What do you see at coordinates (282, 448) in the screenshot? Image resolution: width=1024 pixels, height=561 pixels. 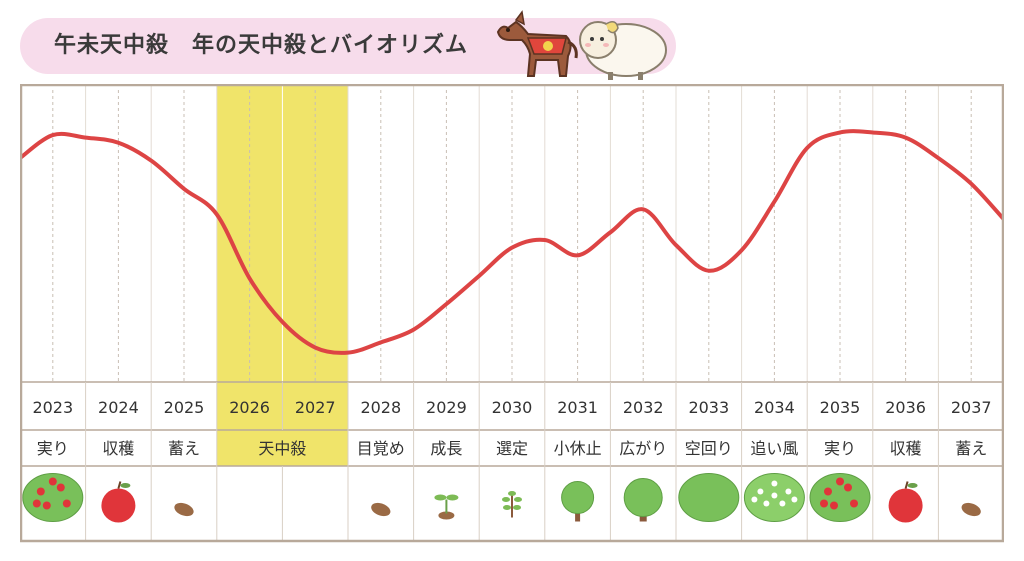 I see `phase-label: 天中殺` at bounding box center [282, 448].